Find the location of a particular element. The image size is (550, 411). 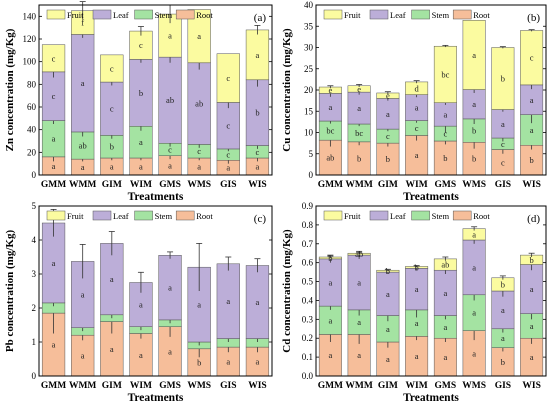

significance-letter-fruit-wim: b is located at coordinates (417, 267).